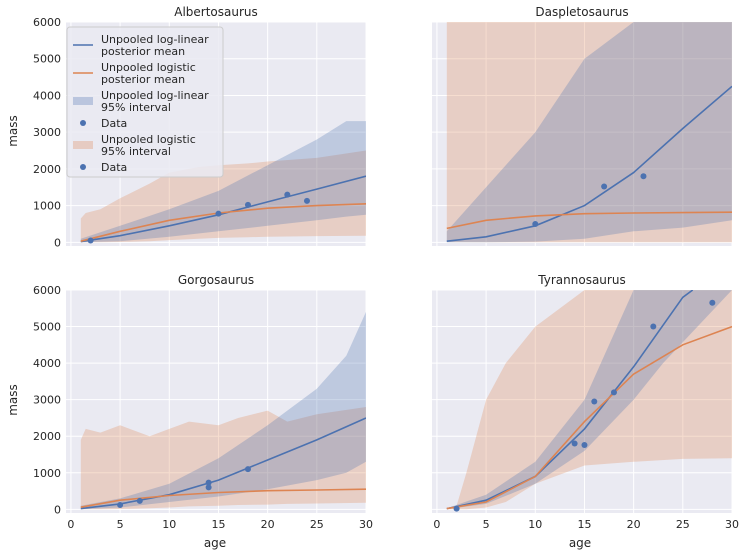 This screenshot has height=556, width=745. I want to click on panel-title: Daspletosaurus, so click(581, 12).